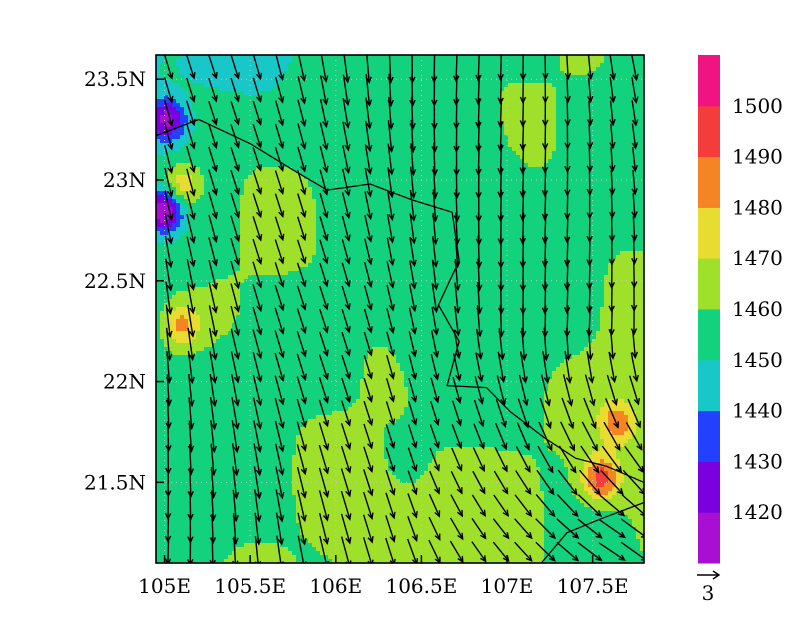  I want to click on y-tick-label: 22N, so click(124, 382).